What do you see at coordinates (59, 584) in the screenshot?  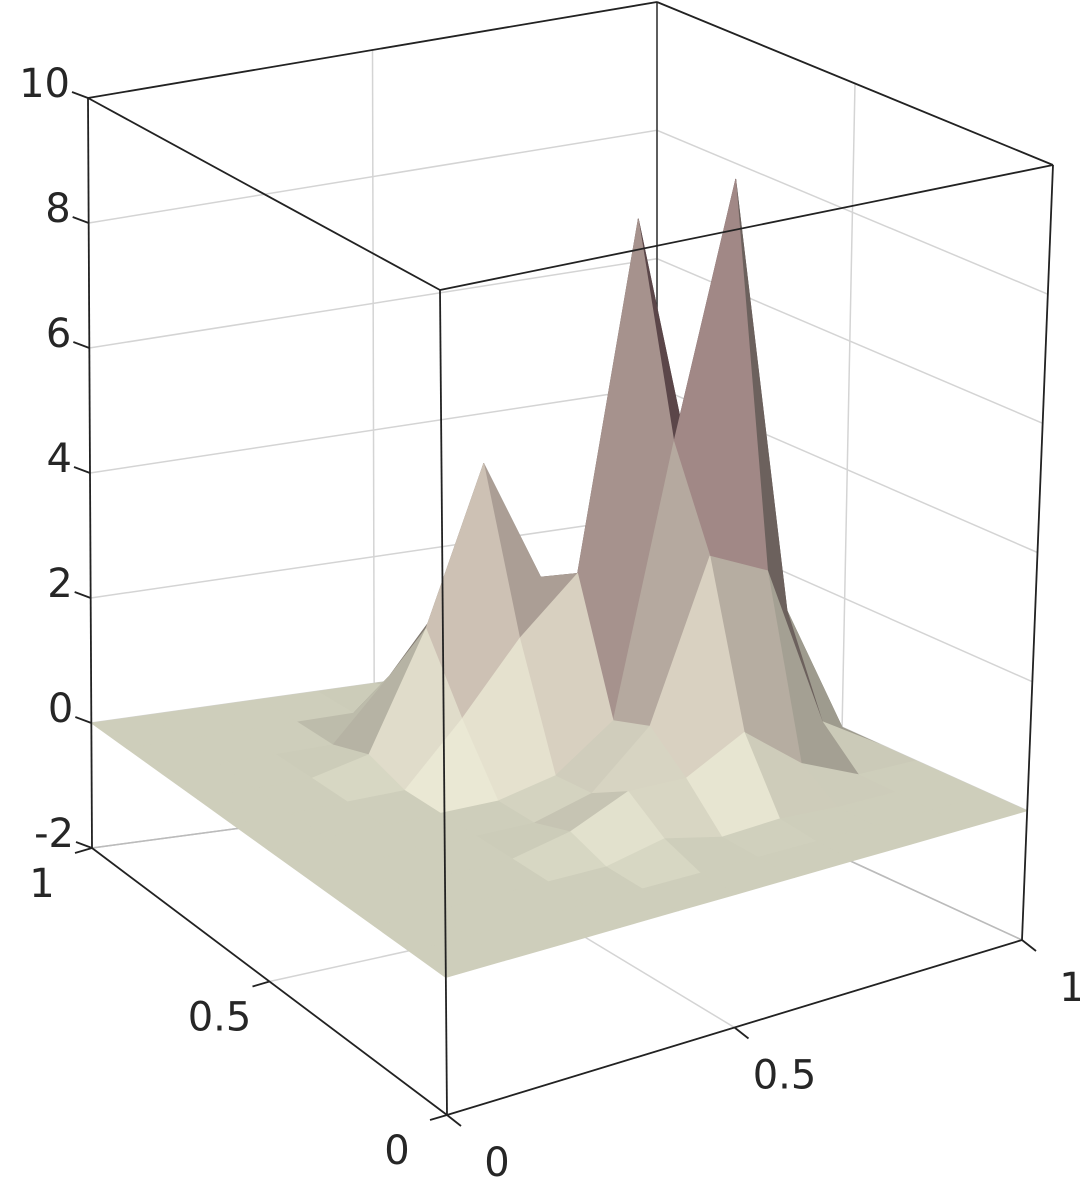 I see `z-tick-label: 2` at bounding box center [59, 584].